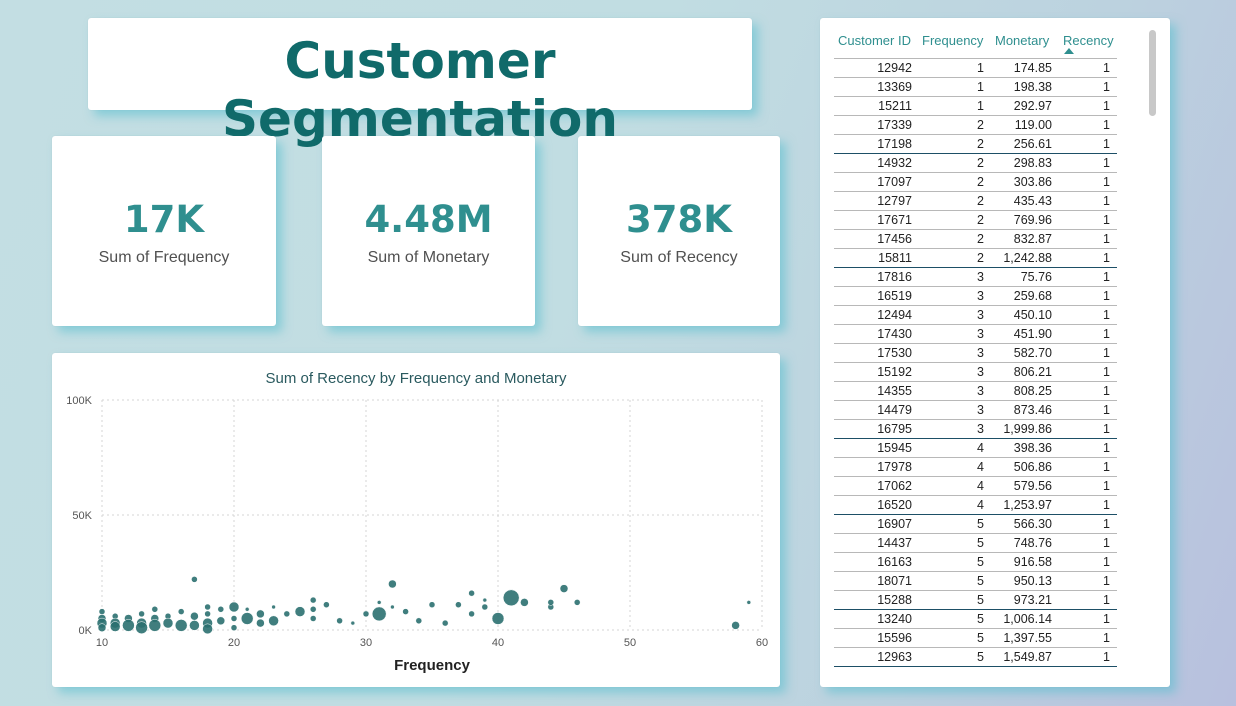 This screenshot has width=1236, height=706. What do you see at coordinates (975, 144) in the screenshot?
I see `table-row: 17198 2 256.61 1` at bounding box center [975, 144].